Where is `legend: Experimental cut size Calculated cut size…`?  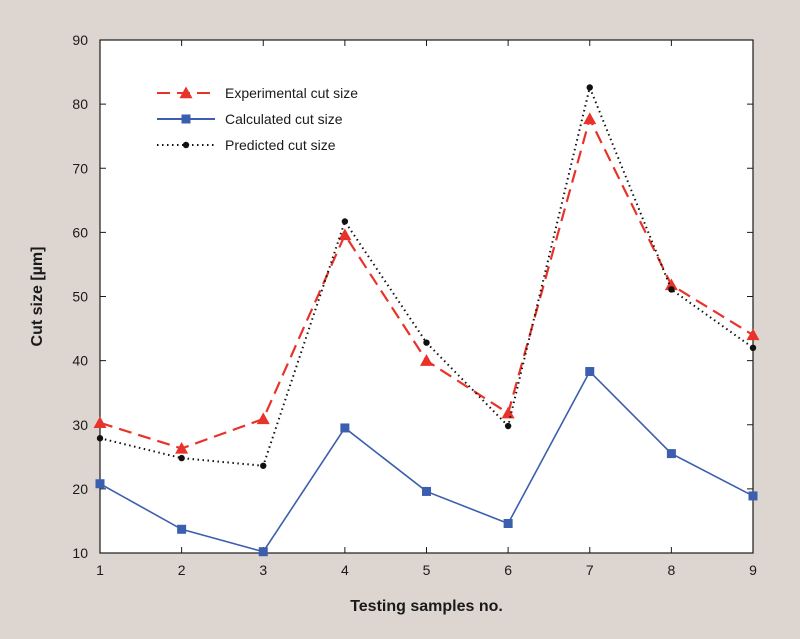 legend: Experimental cut size Calculated cut size… is located at coordinates (257, 119).